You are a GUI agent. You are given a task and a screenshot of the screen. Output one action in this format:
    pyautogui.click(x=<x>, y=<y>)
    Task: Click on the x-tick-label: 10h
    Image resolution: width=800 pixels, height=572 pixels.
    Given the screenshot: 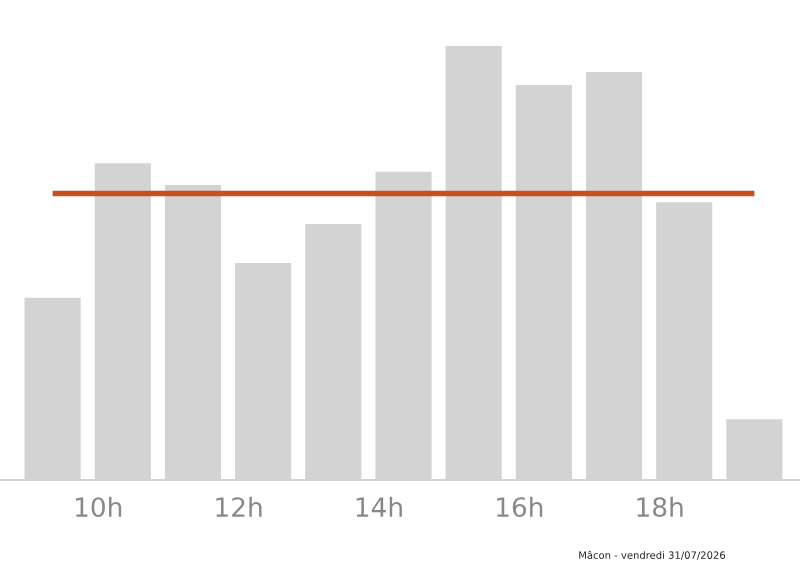 What is the action you would take?
    pyautogui.click(x=98, y=507)
    